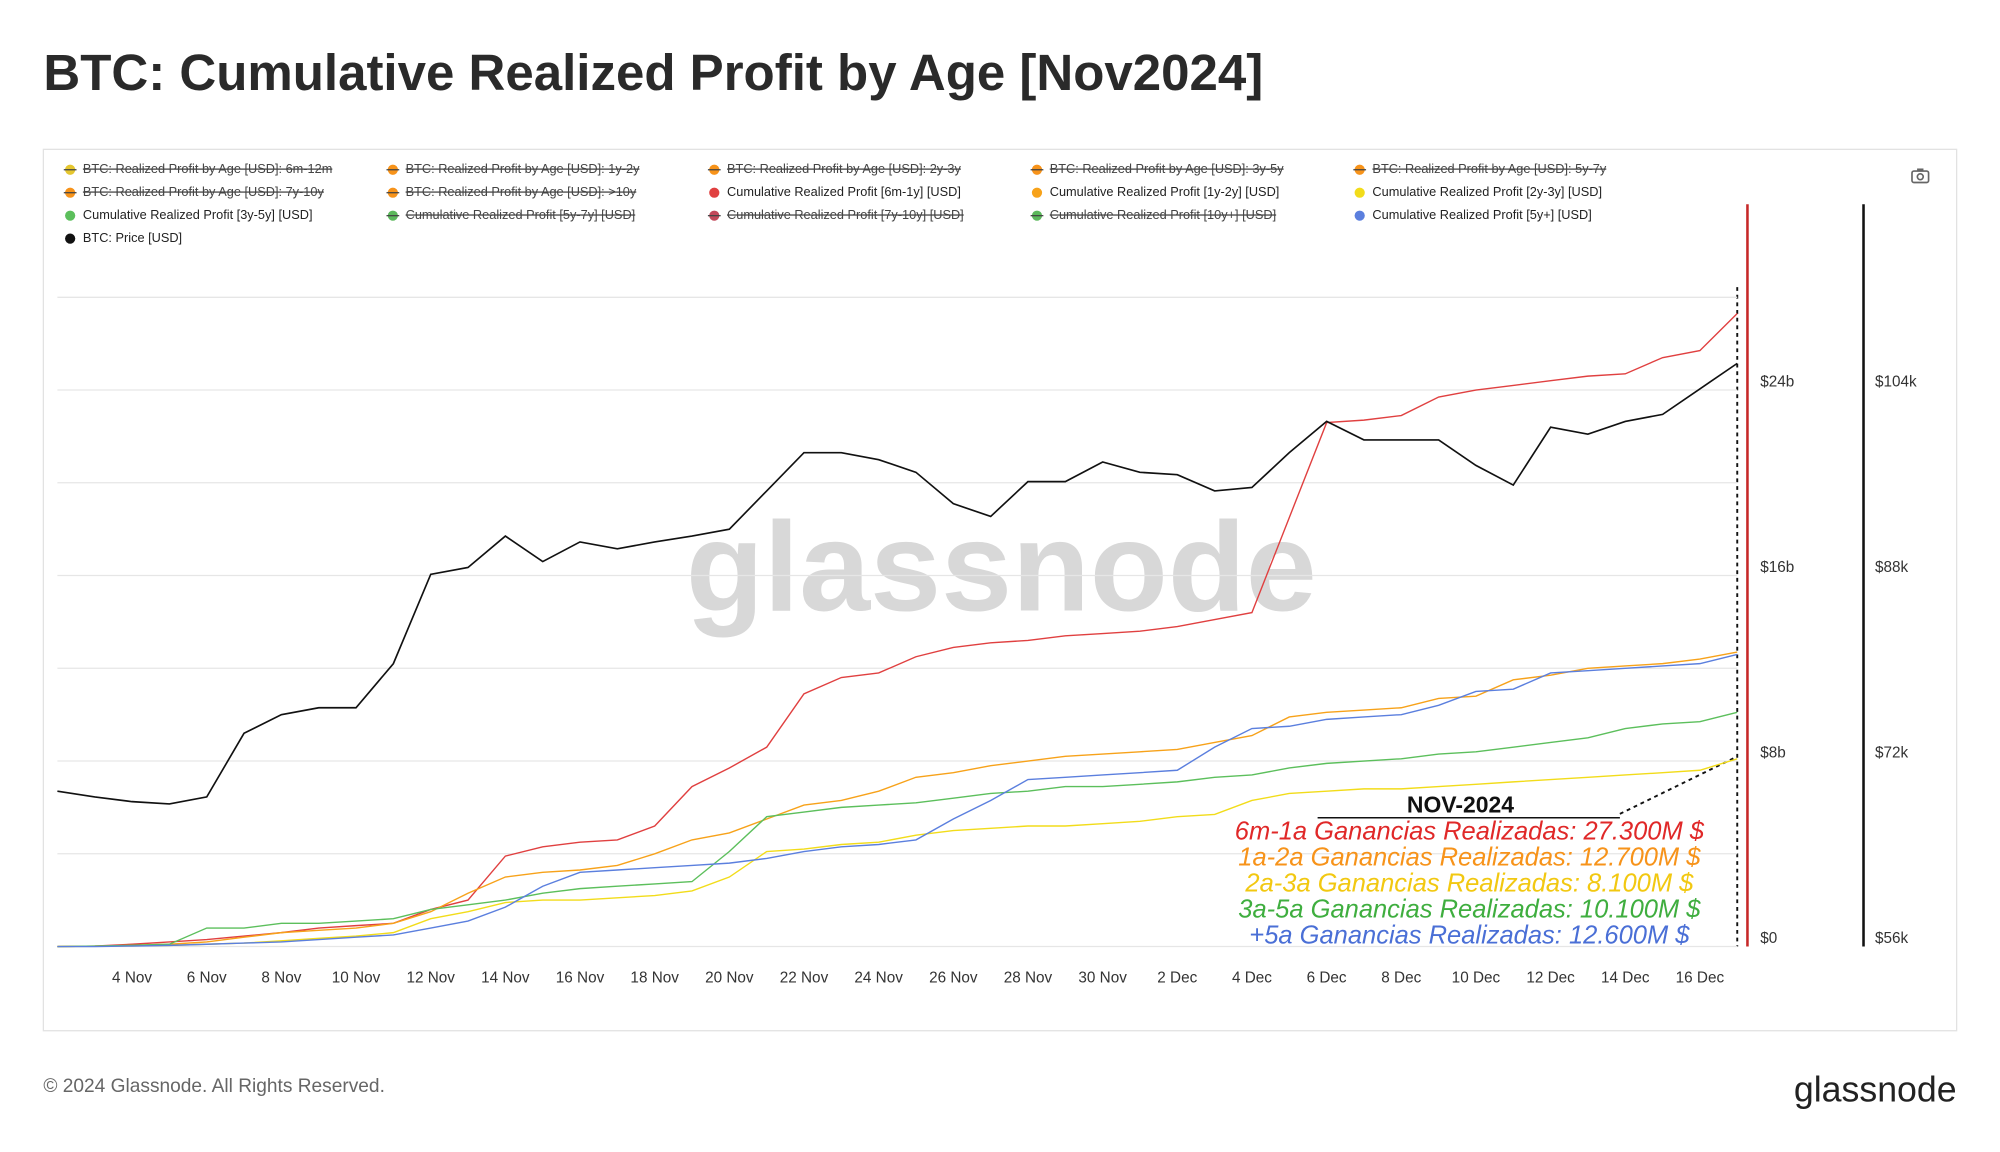 The height and width of the screenshot is (1152, 2000). I want to click on x-tick-label: 14 Dec, so click(1625, 977).